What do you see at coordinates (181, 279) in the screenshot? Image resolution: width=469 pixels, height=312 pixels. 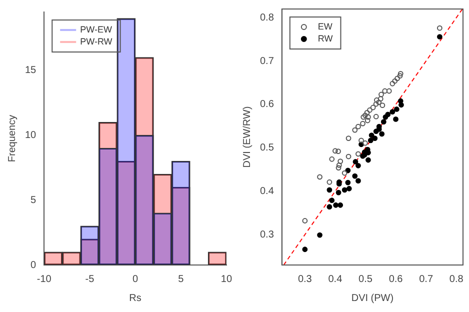 I see `x-tick-label: 5` at bounding box center [181, 279].